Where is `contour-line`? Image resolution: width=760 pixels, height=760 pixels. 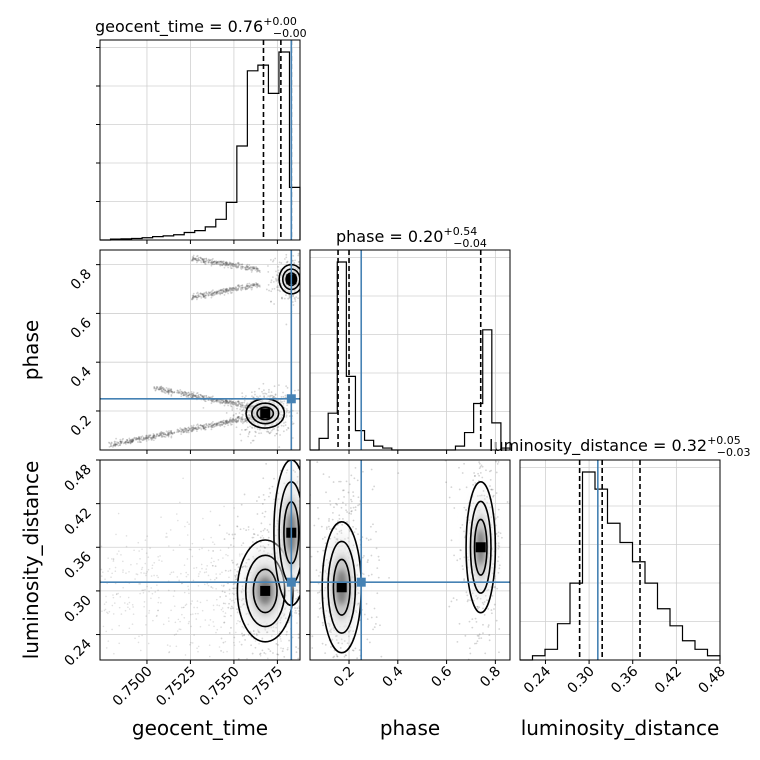 contour-line is located at coordinates (265, 413).